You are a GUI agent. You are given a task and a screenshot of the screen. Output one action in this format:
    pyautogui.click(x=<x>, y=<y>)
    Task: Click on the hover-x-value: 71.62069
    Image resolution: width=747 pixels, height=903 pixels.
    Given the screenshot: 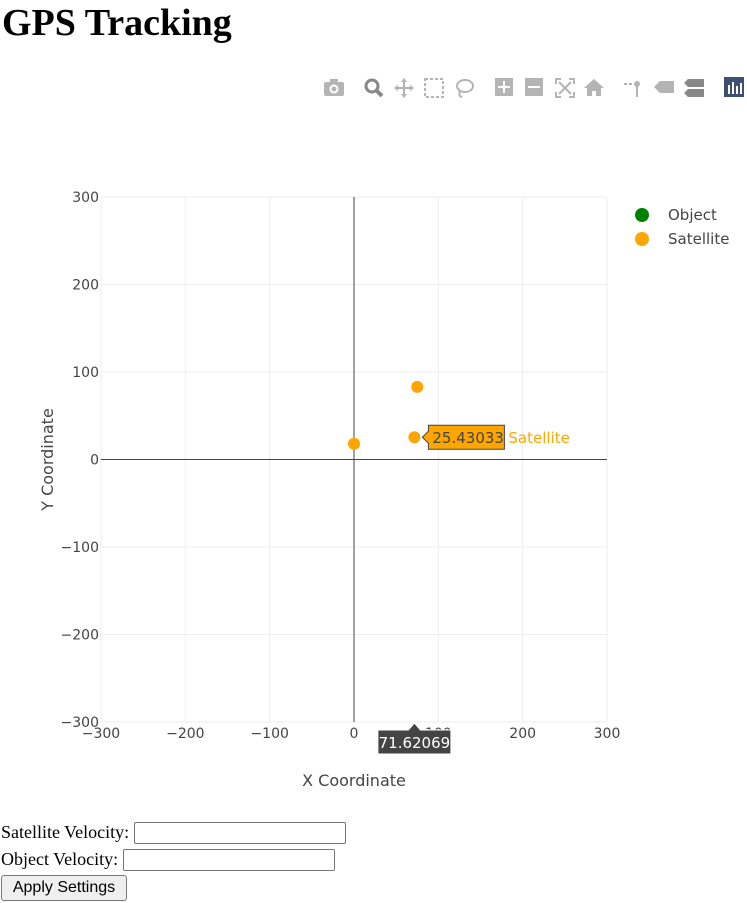 What is the action you would take?
    pyautogui.click(x=415, y=743)
    